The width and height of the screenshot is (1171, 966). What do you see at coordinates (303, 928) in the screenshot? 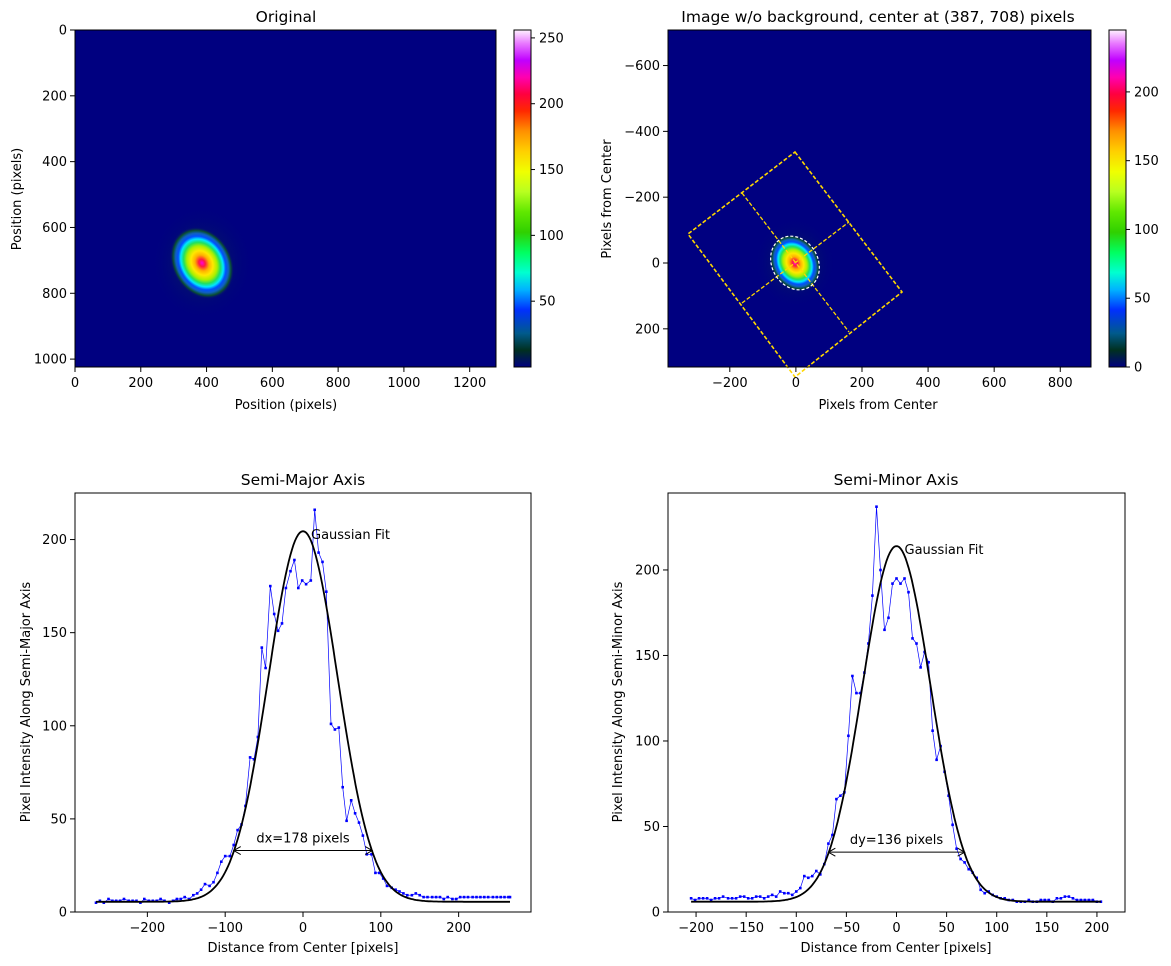
I see `x-tick-label: 0` at bounding box center [303, 928].